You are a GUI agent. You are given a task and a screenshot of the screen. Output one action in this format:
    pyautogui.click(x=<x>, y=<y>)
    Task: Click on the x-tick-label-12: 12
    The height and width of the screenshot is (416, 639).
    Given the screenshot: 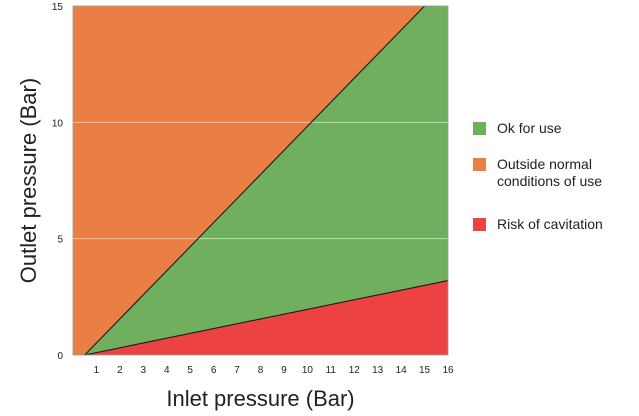 What is the action you would take?
    pyautogui.click(x=355, y=370)
    